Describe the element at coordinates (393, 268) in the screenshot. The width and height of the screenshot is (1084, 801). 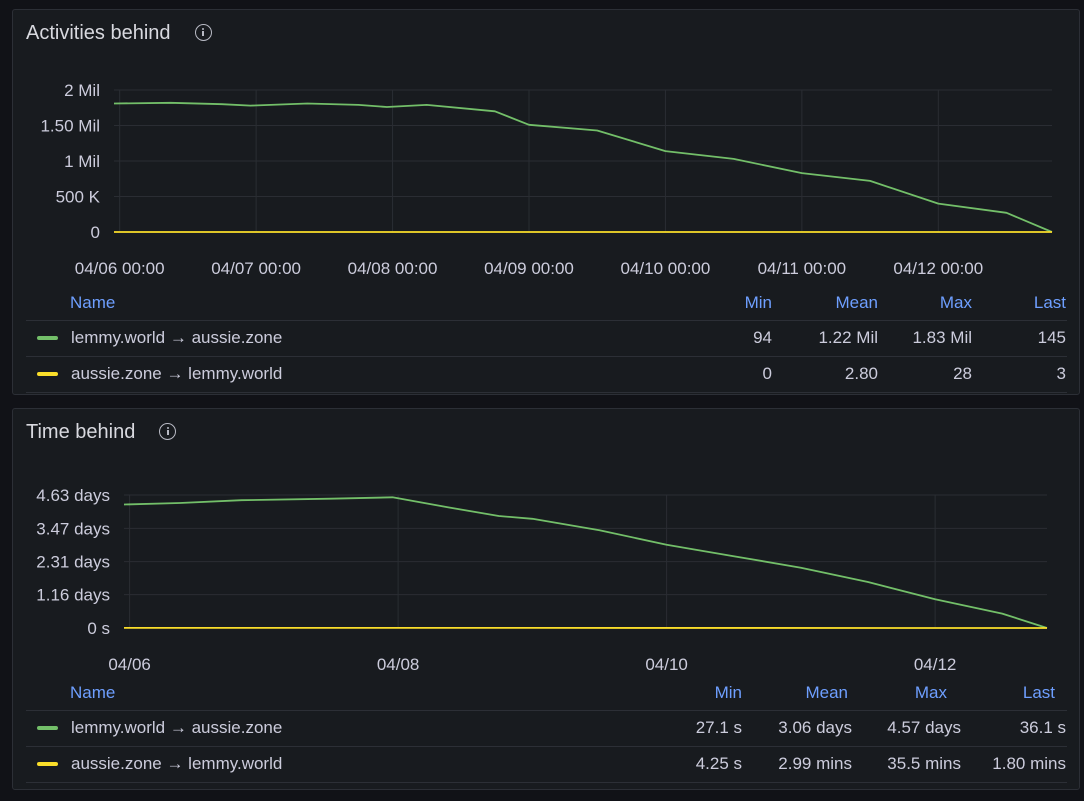
I see `x-tick-label: 04/08 00:00` at that location.